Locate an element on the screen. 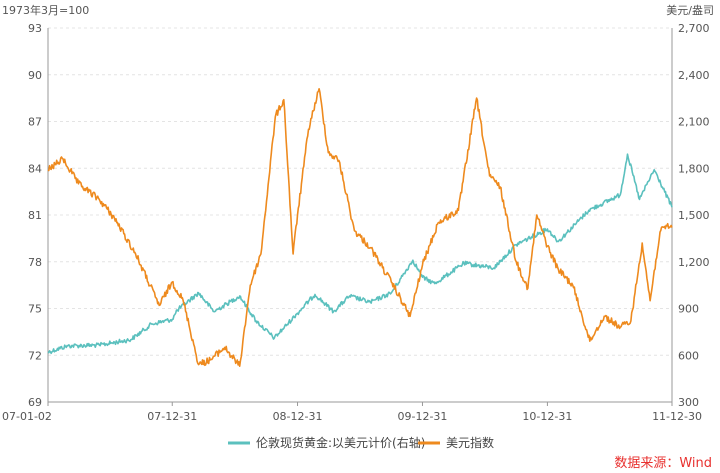 This screenshot has width=720, height=473. right-tick-label: 1,200 is located at coordinates (694, 262).